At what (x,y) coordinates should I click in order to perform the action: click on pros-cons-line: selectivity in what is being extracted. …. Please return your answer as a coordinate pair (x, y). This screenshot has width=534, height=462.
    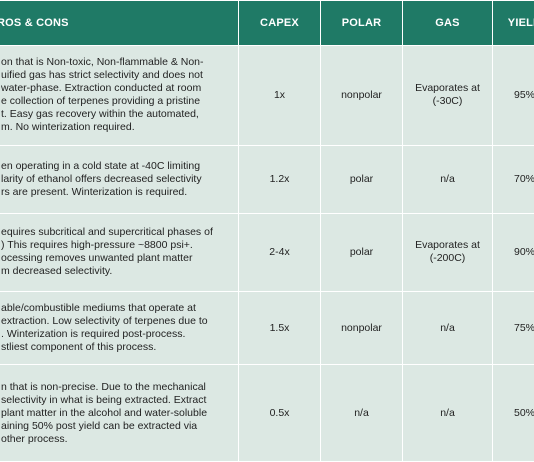
    Looking at the image, I should click on (104, 399).